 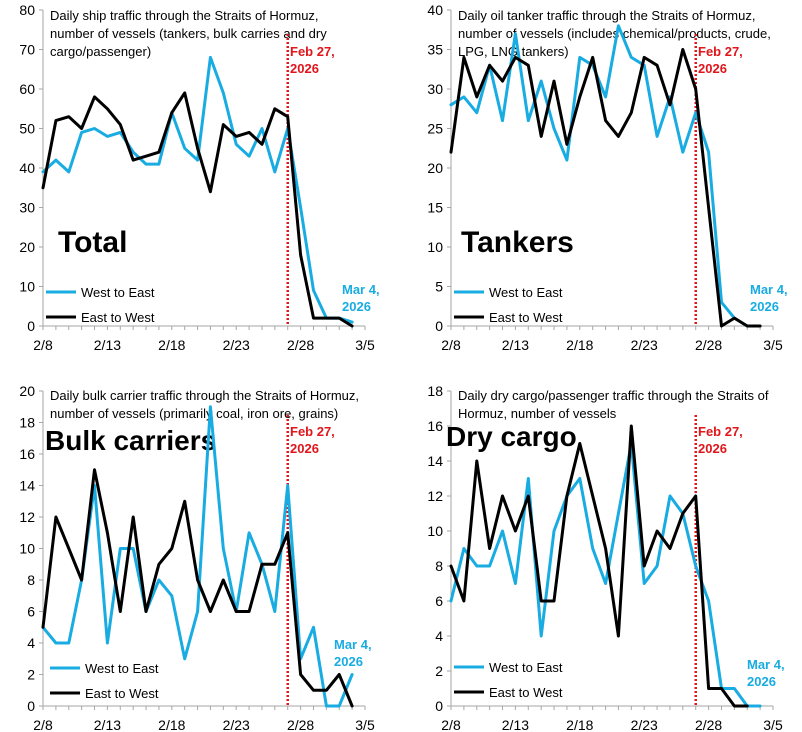 I want to click on y-tick-label: 15, so click(x=435, y=208).